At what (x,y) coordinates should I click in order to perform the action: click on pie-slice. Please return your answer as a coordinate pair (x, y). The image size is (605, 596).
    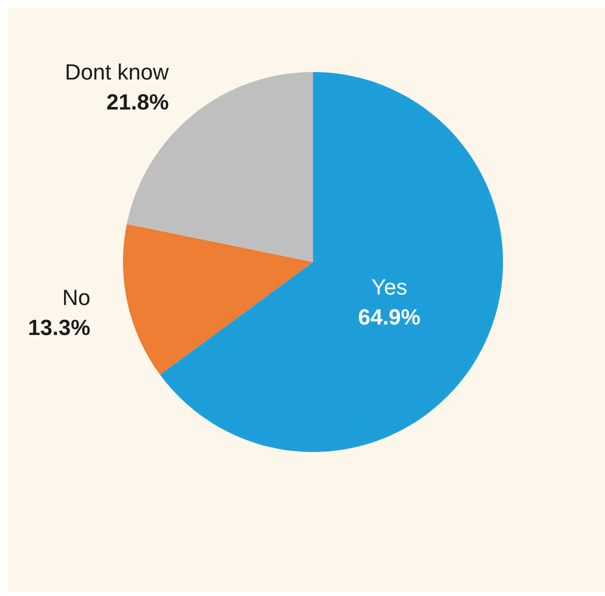
    Looking at the image, I should click on (218, 299).